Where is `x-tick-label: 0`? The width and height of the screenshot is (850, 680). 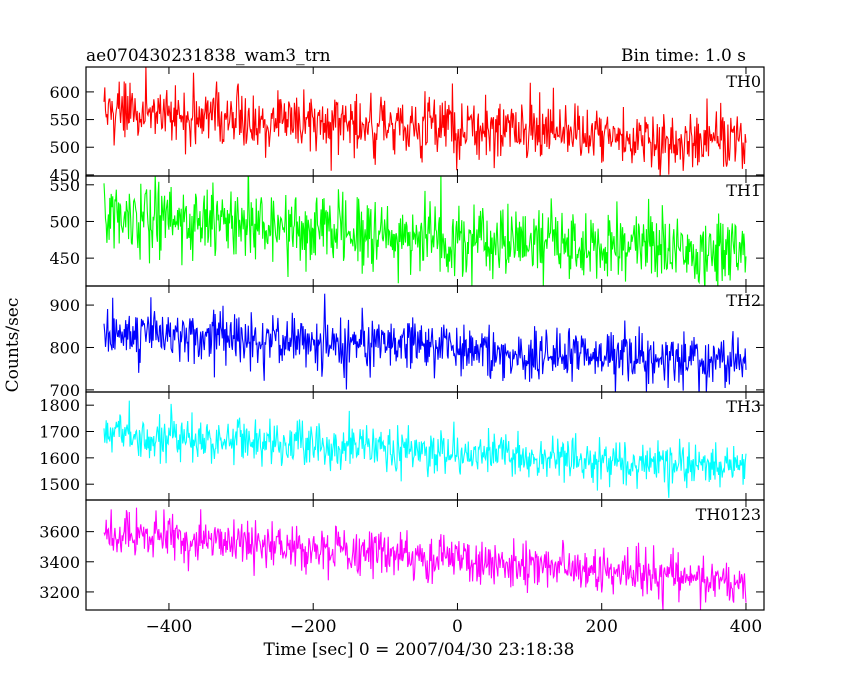 x-tick-label: 0 is located at coordinates (457, 627).